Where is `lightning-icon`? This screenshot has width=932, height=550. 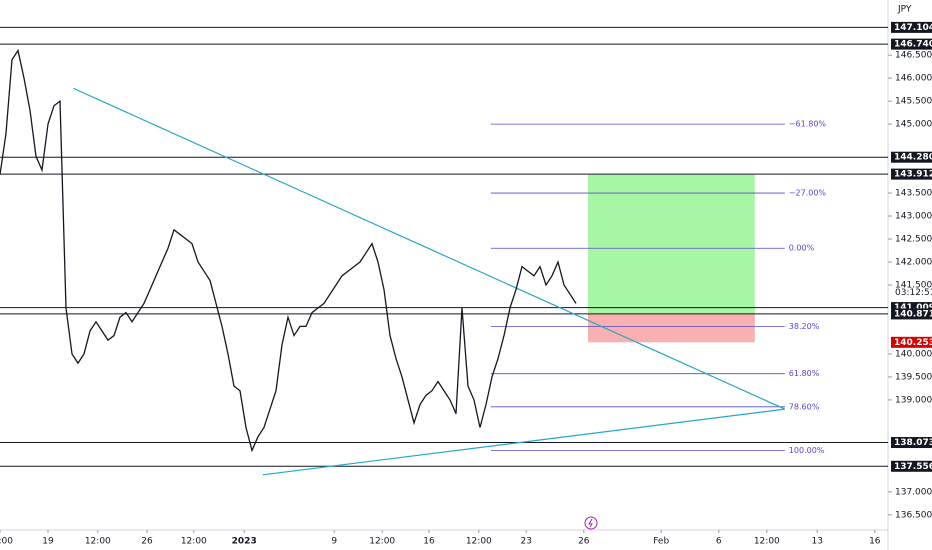
lightning-icon is located at coordinates (591, 523).